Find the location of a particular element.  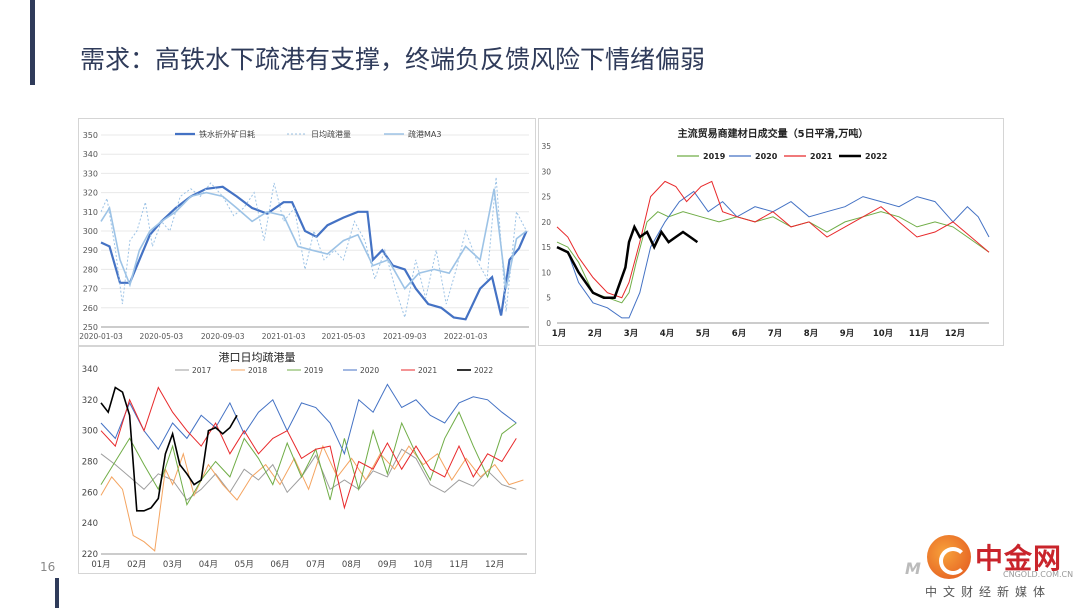

legend-label: 日均疏港量 is located at coordinates (331, 134).